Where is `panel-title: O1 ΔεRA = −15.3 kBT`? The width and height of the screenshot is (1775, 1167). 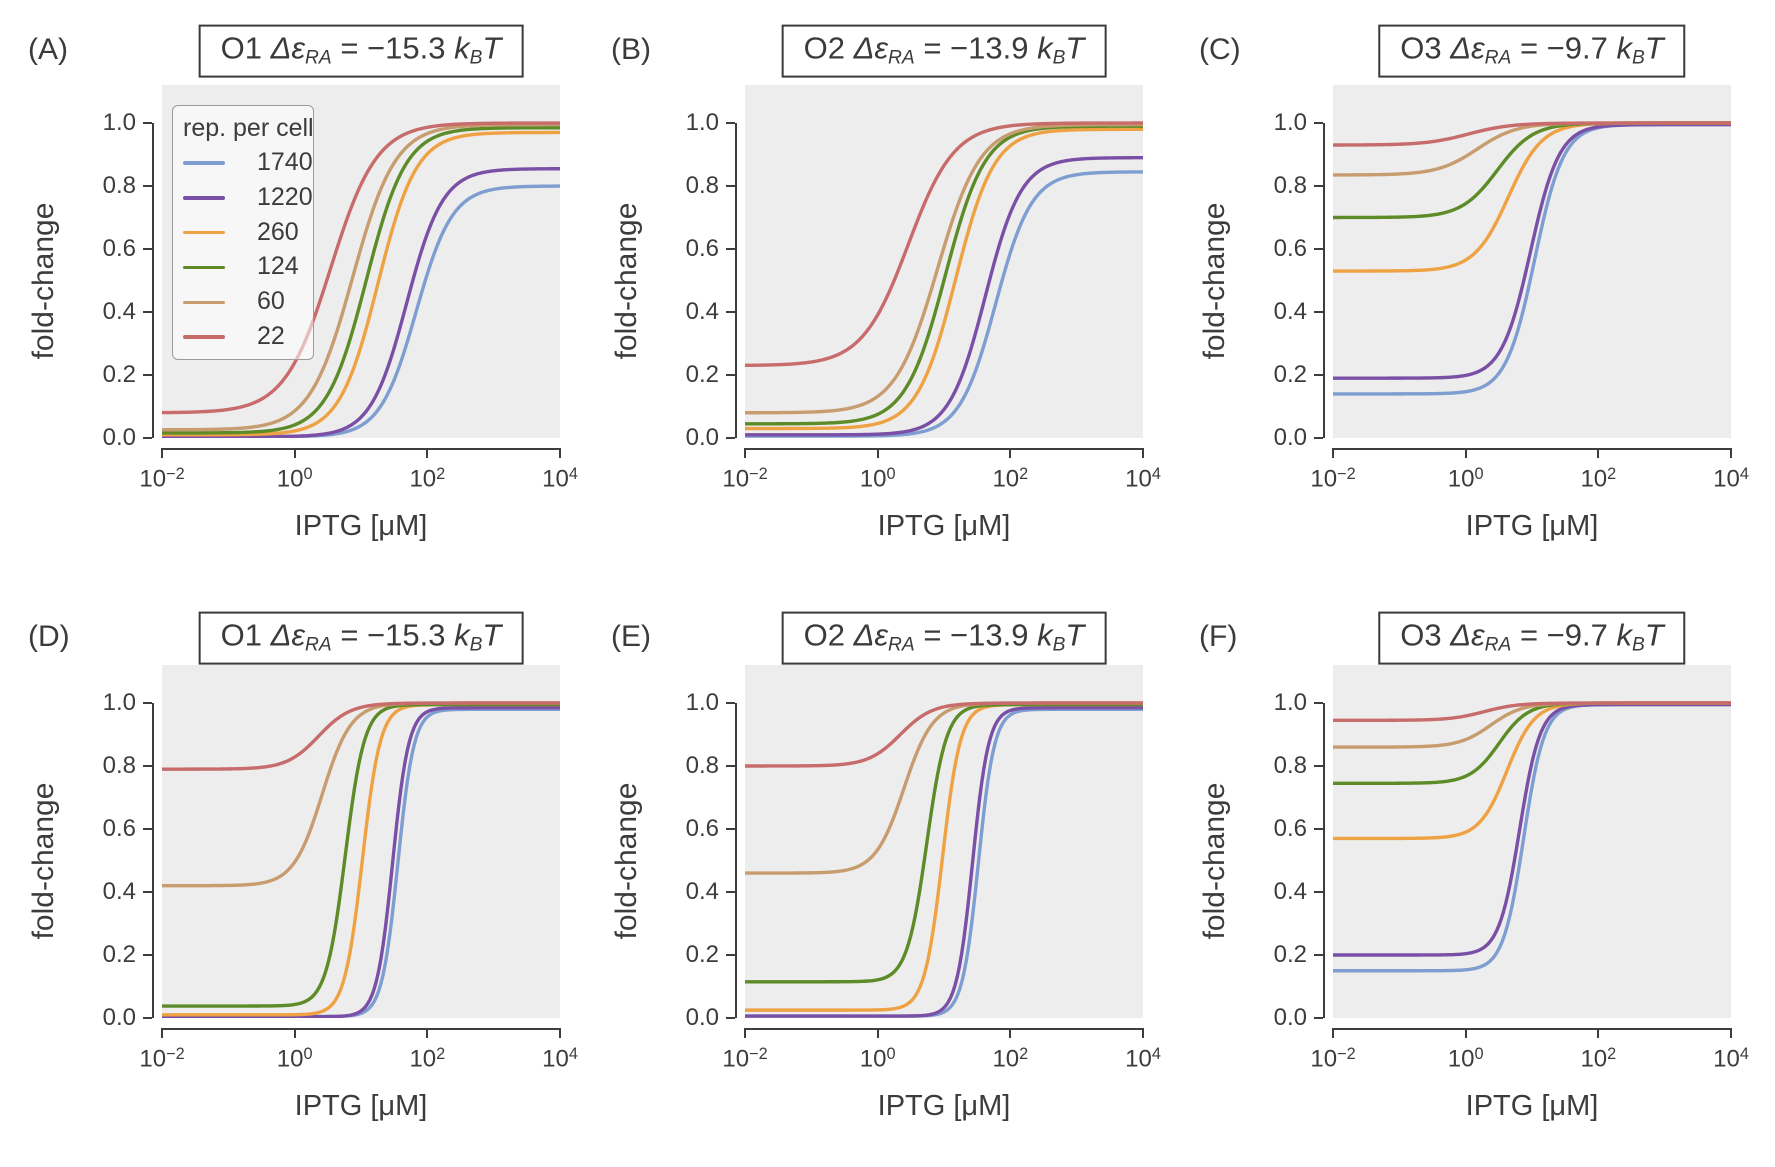 panel-title: O1 ΔεRA = −15.3 kBT is located at coordinates (361, 638).